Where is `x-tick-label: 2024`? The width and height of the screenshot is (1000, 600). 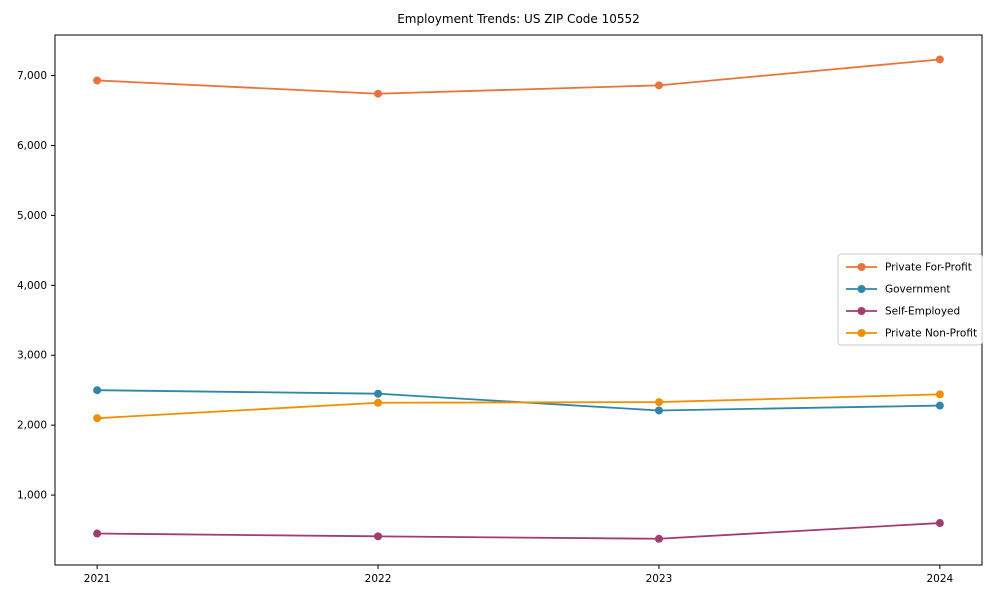
x-tick-label: 2024 is located at coordinates (939, 579).